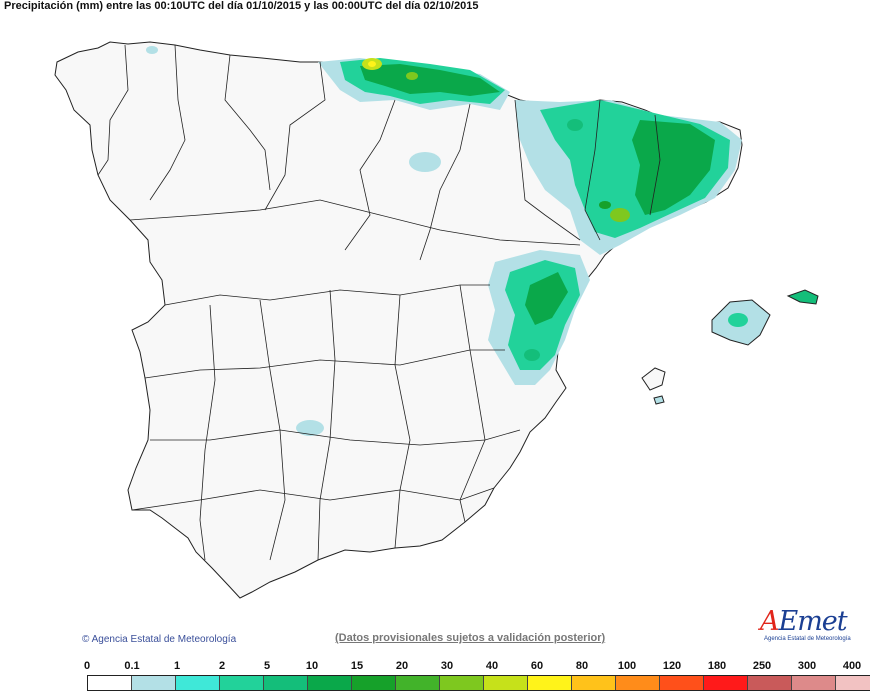  Describe the element at coordinates (86, 639) in the screenshot. I see `copyright-icon: ©` at that location.